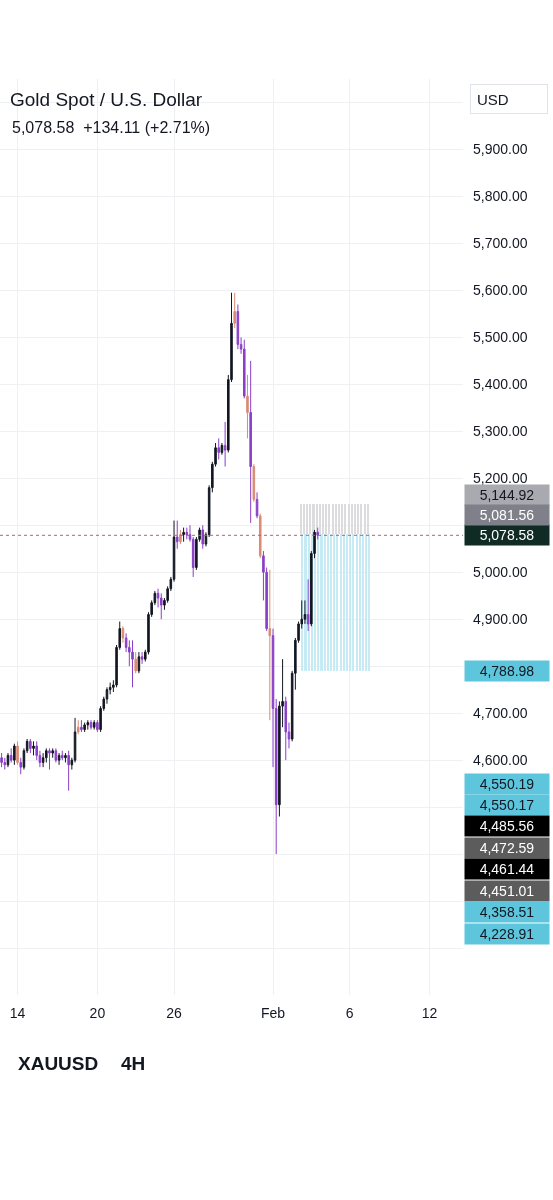  Describe the element at coordinates (106, 99) in the screenshot. I see `text: Gold Spot / U.S. Dollar` at that location.